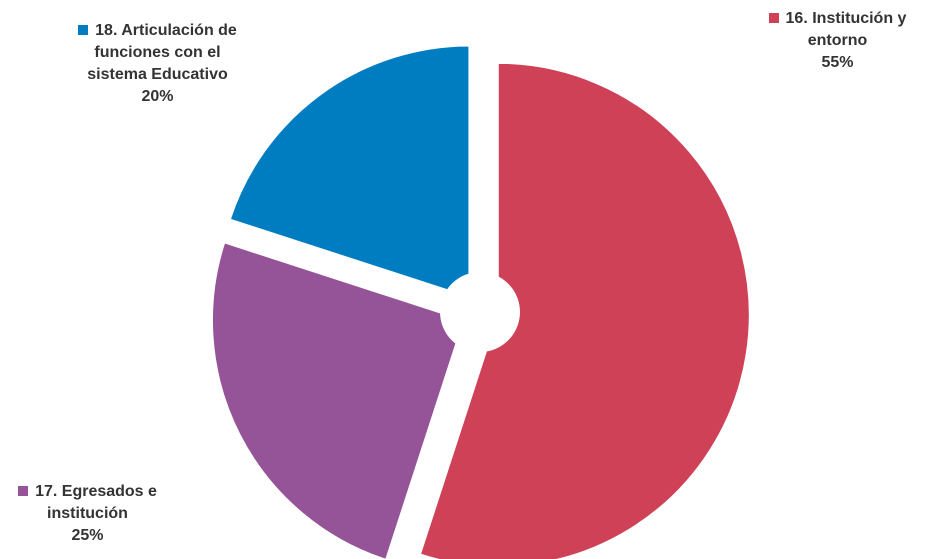 This screenshot has height=559, width=925. Describe the element at coordinates (837, 41) in the screenshot. I see `label-institucion-entorno: 16. Institución y entorno 55%` at that location.